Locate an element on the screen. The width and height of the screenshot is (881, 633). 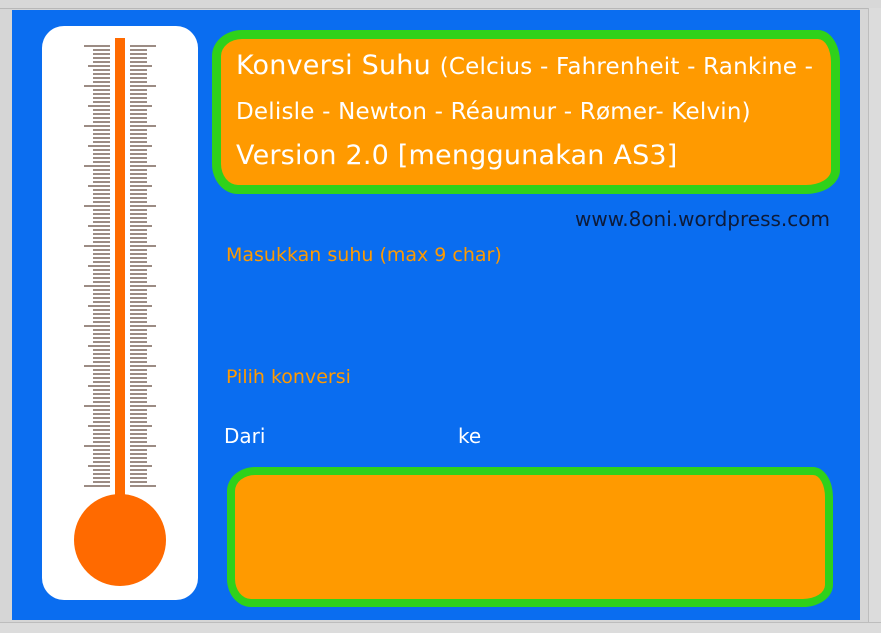
thermometer-bulb is located at coordinates (120, 540).